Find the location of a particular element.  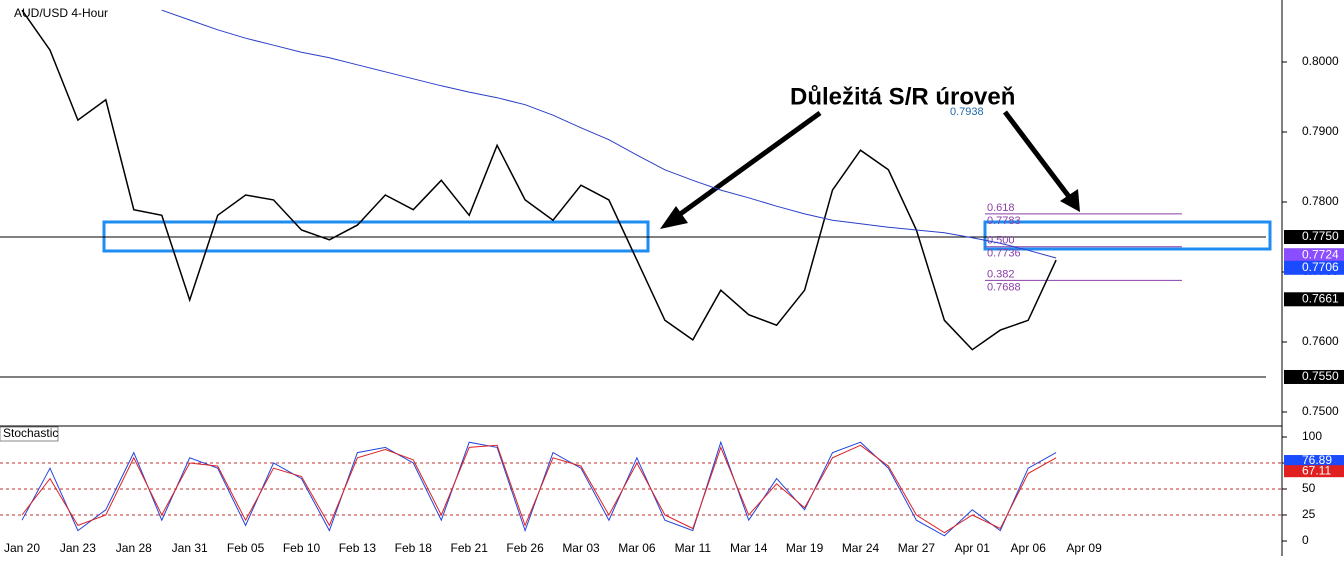

price-marker-label: 0.7706 is located at coordinates (1320, 267).